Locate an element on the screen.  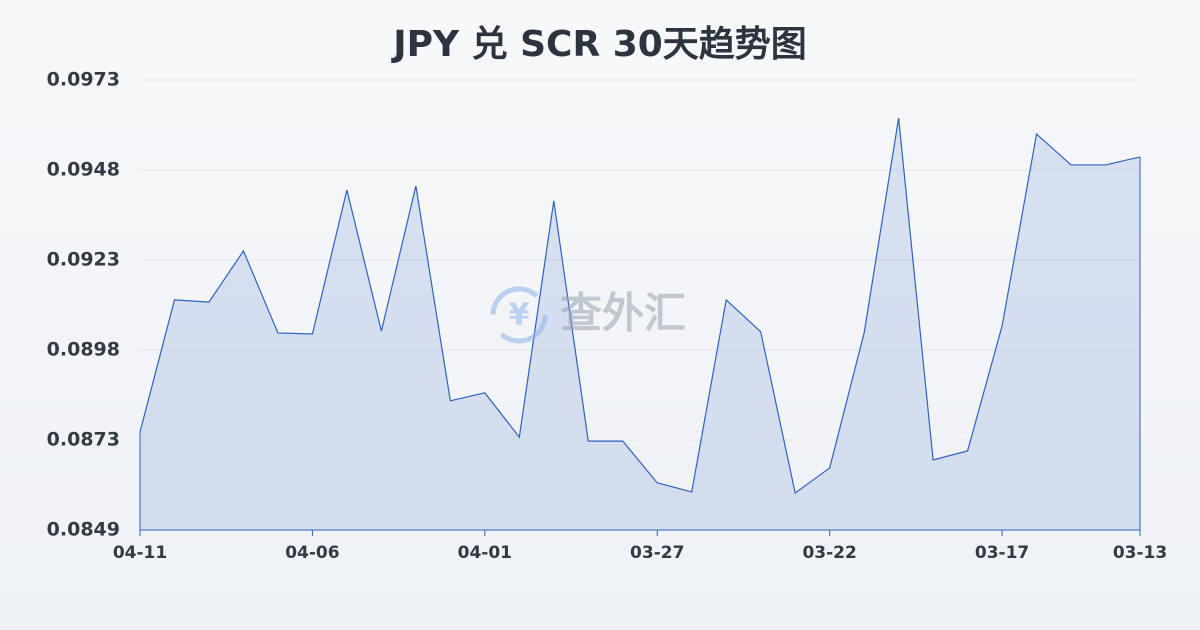
watermark: ¥ 查外汇 is located at coordinates (588, 315).